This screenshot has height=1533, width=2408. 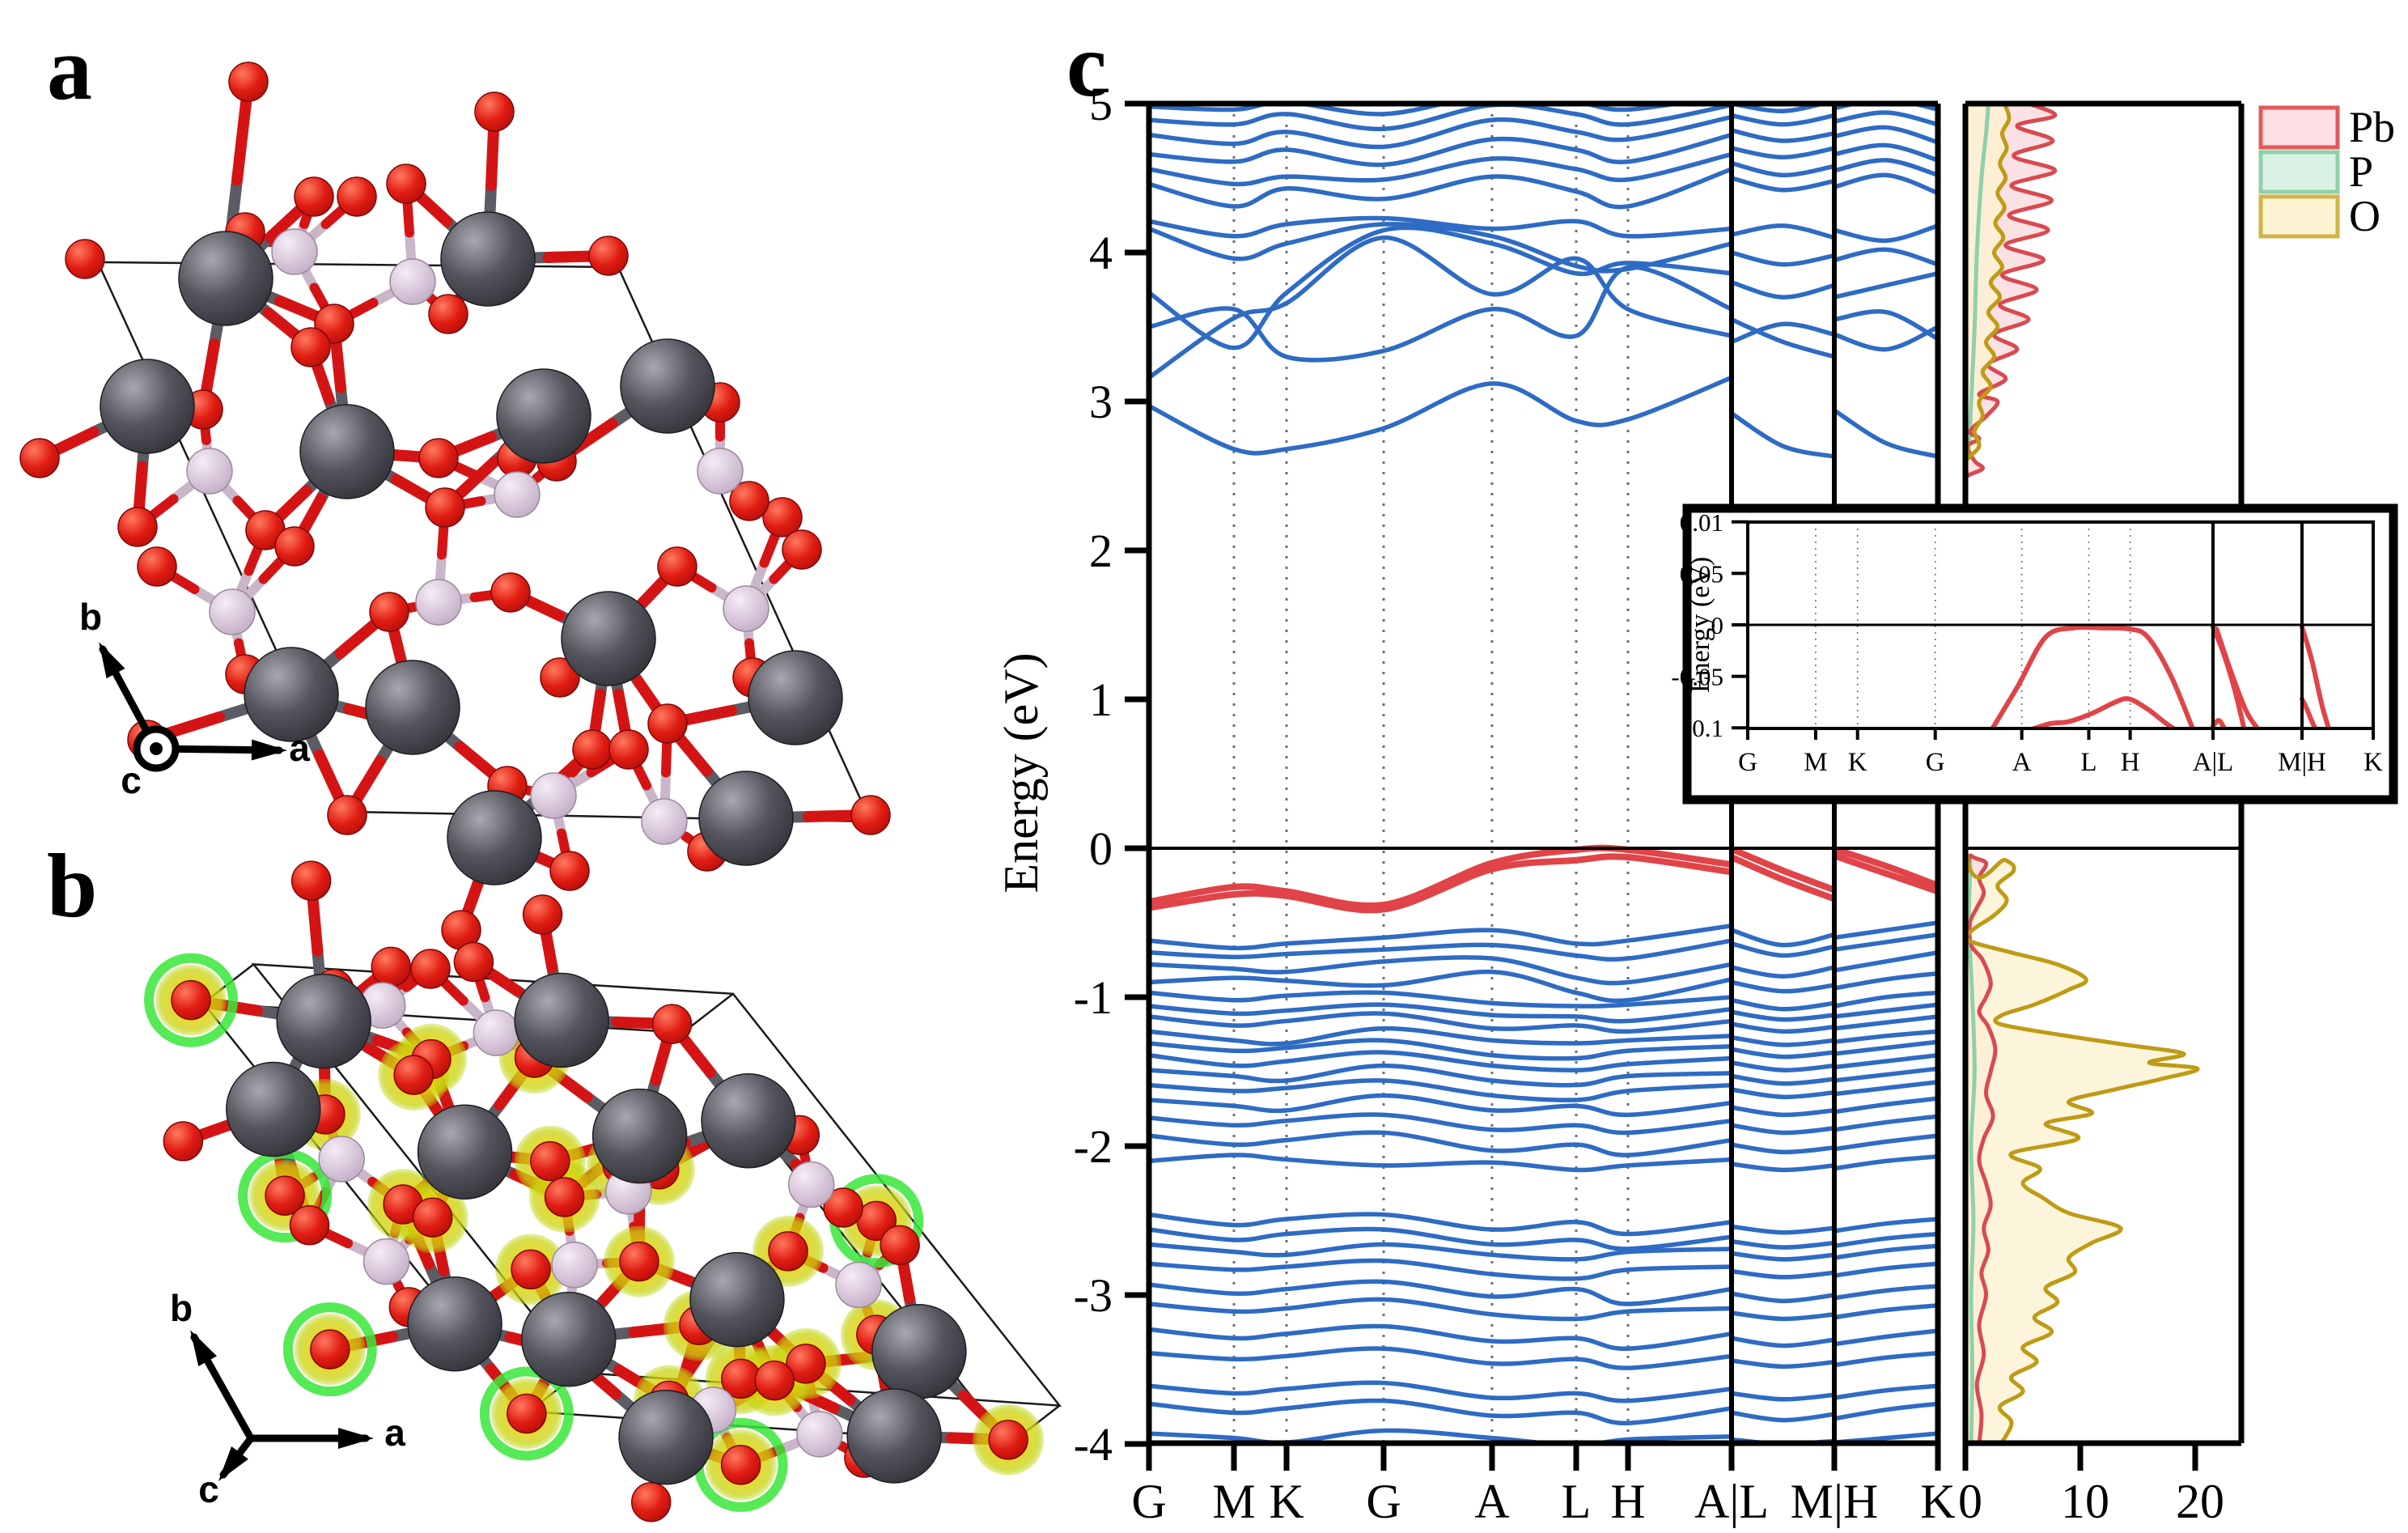 What do you see at coordinates (1101, 848) in the screenshot?
I see `ytick-label: 0` at bounding box center [1101, 848].